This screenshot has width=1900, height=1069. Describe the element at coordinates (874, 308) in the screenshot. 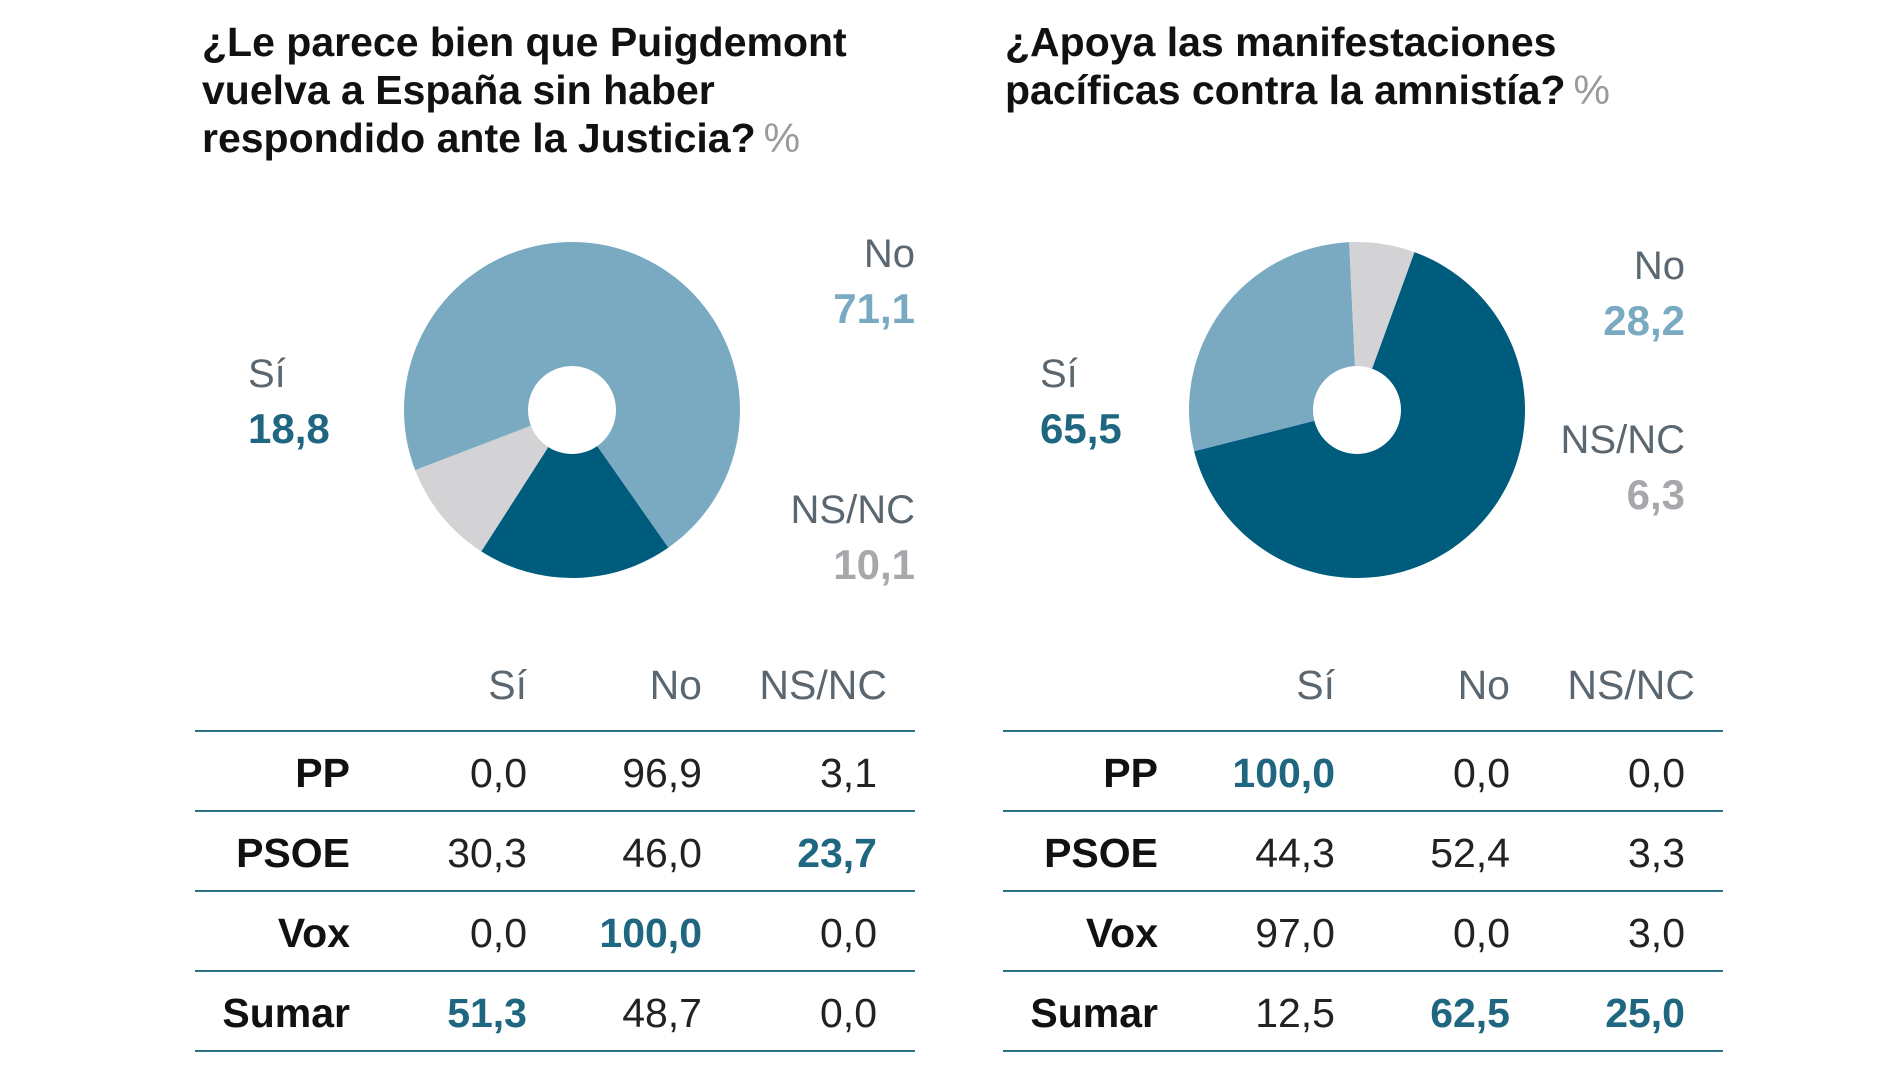

I see `slice-value: 71,1` at that location.